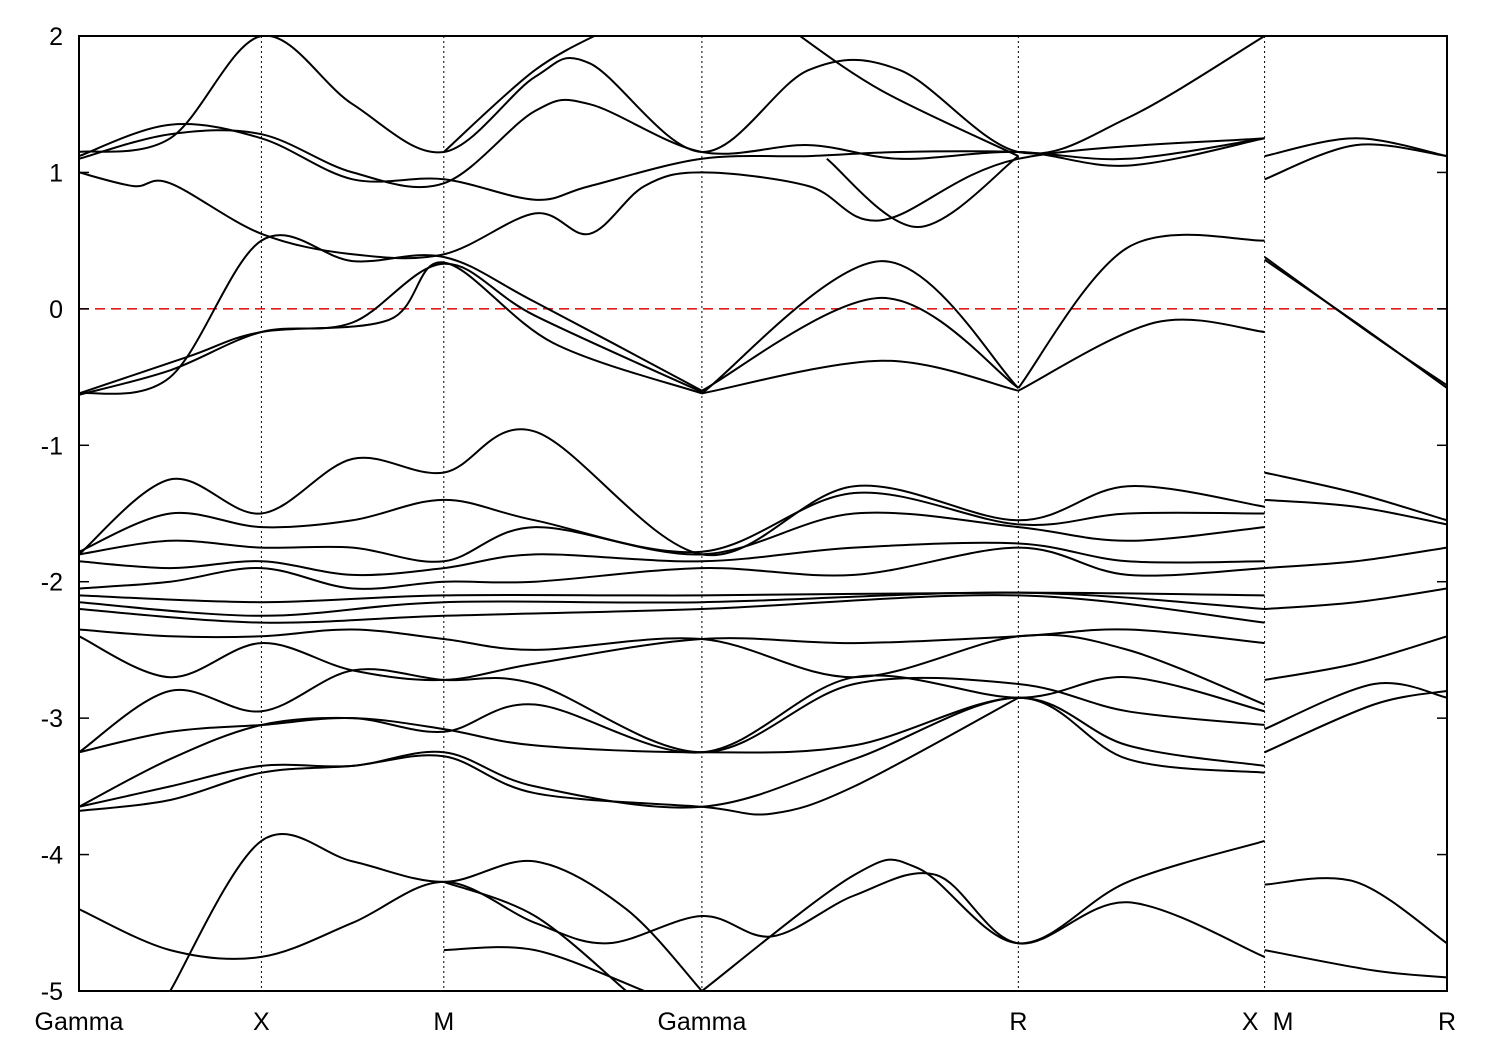  What do you see at coordinates (52, 446) in the screenshot?
I see `y-tick-label: -1` at bounding box center [52, 446].